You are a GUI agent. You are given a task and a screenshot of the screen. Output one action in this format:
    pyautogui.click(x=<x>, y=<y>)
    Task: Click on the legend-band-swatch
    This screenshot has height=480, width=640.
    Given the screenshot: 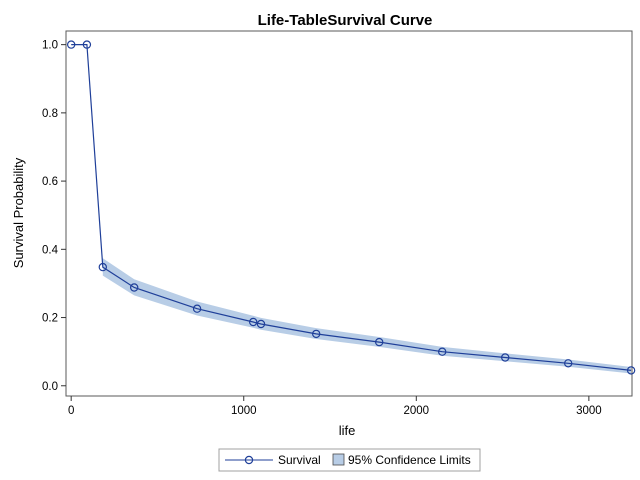 What is the action you would take?
    pyautogui.click(x=338, y=459)
    